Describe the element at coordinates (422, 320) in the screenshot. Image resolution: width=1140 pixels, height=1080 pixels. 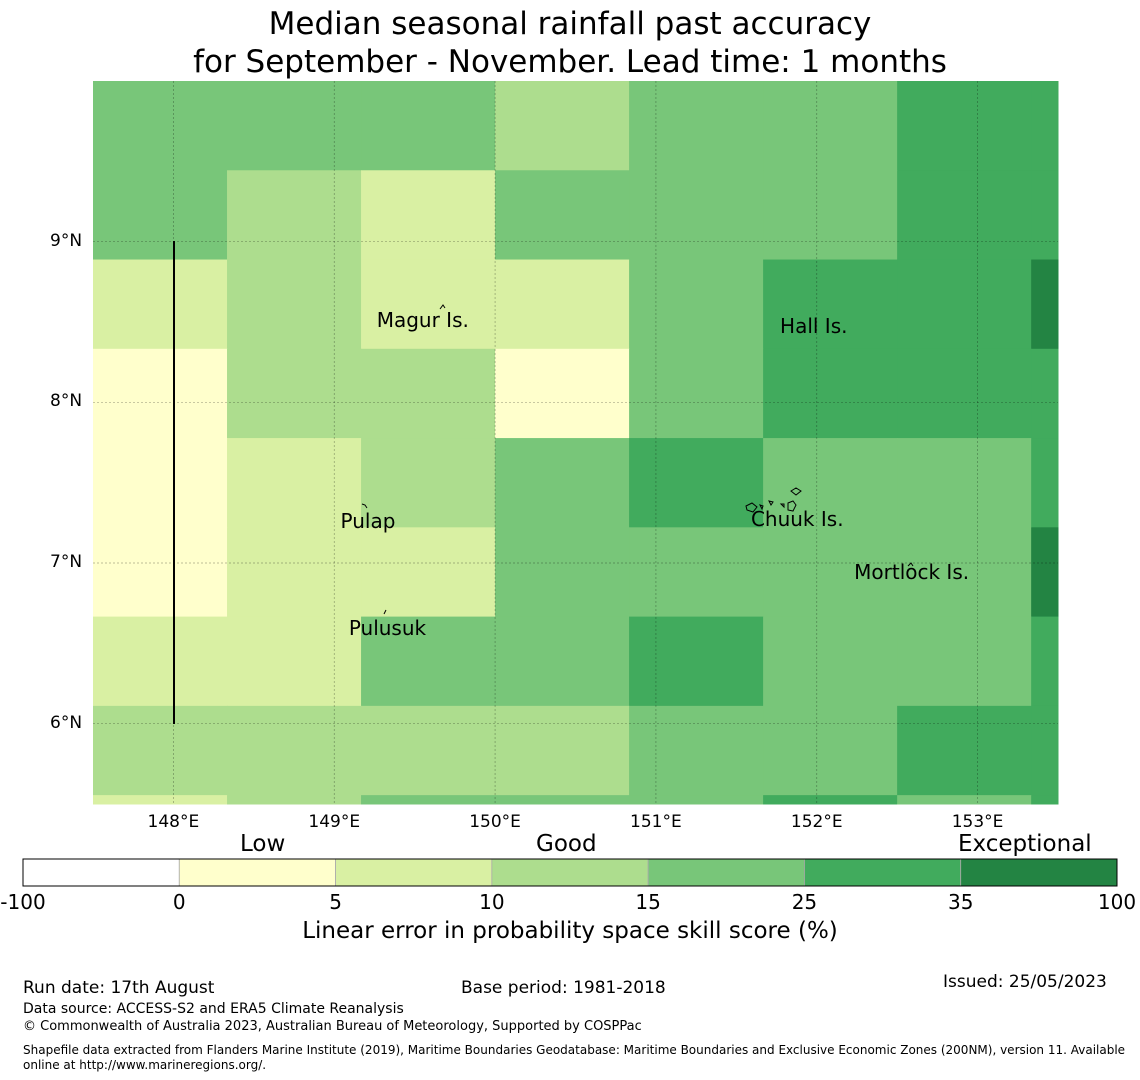
I see `place-label: Magur Is.` at that location.